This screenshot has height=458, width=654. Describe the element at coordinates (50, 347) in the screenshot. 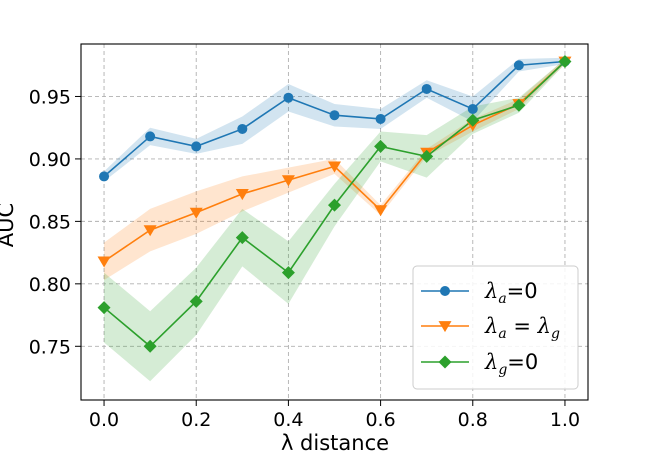

I see `y-tick-label: 0.75` at that location.